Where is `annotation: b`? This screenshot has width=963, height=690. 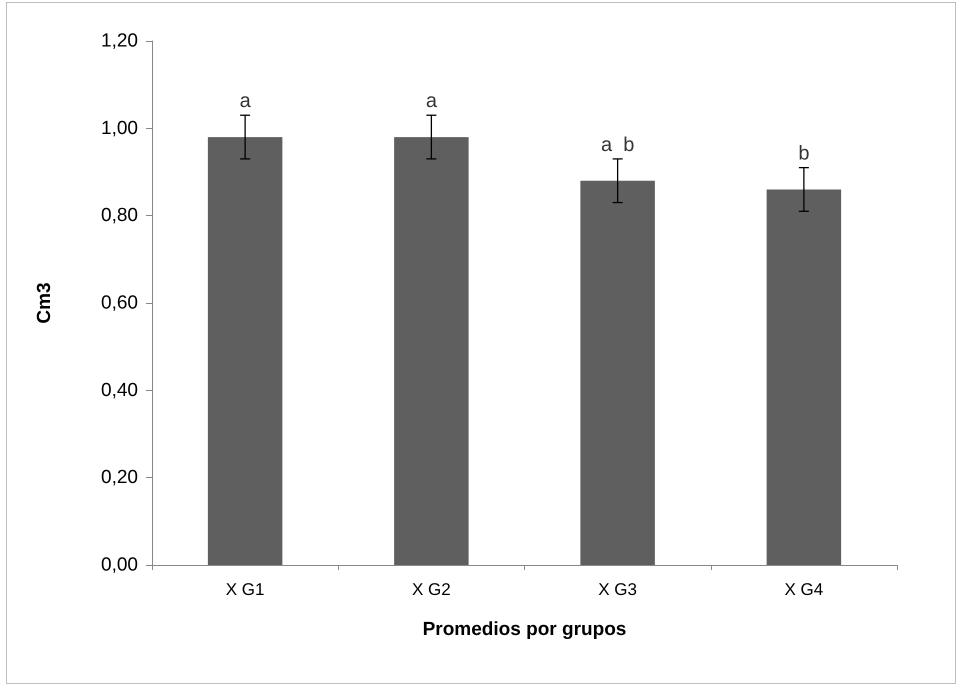
annotation: b is located at coordinates (804, 153).